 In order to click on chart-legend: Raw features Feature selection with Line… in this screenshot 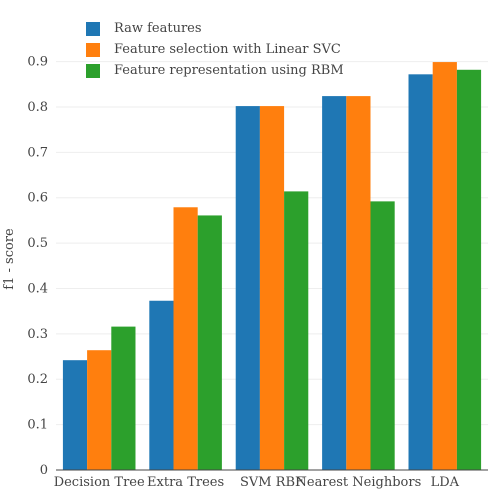, I will do `click(215, 49)`.